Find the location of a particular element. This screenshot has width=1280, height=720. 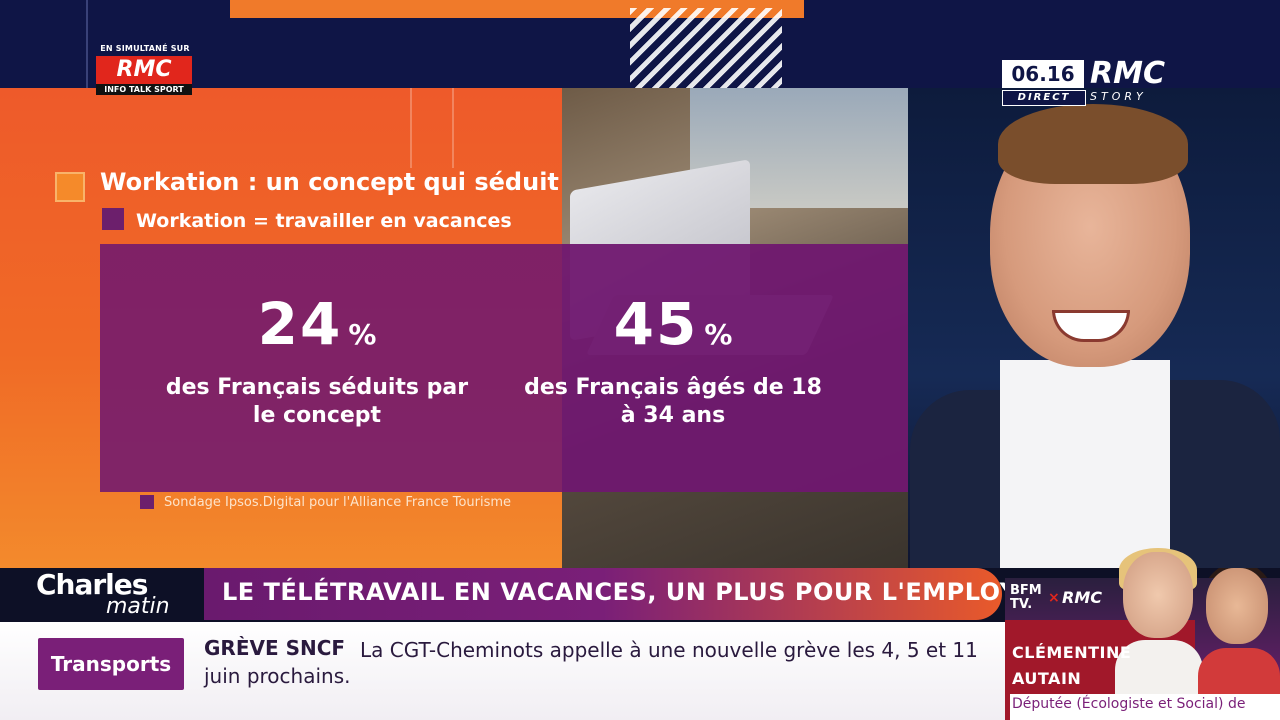

rmc-story-bug: 06.16 DIRECT RMC STORY is located at coordinates (1092, 82).